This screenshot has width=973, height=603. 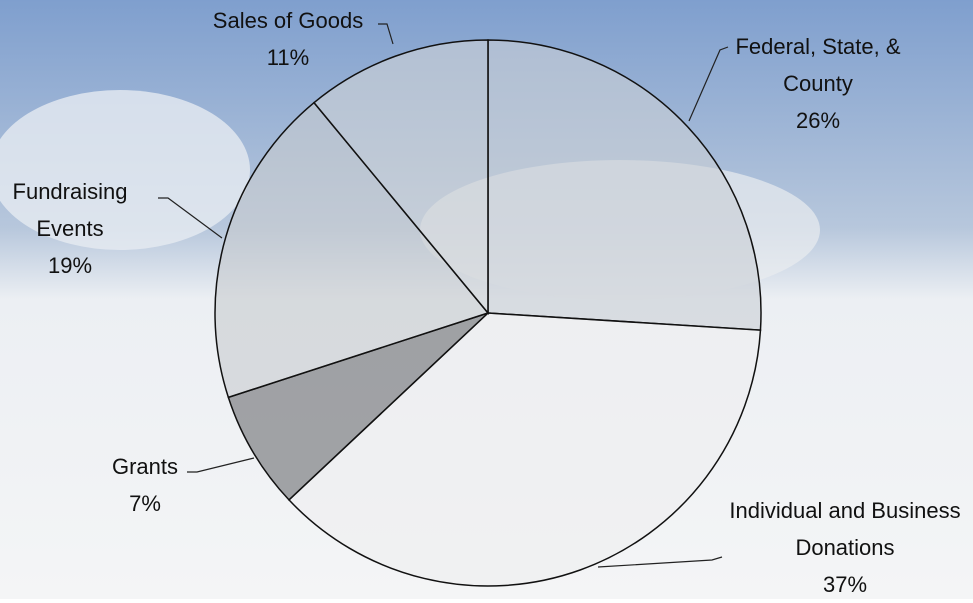 I want to click on value-label: 26%, so click(x=818, y=120).